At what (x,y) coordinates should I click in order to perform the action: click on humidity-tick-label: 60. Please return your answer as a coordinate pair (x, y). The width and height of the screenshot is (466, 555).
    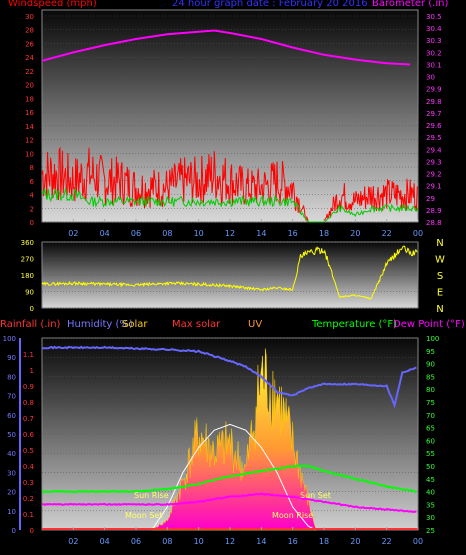
    Looking at the image, I should click on (11, 416).